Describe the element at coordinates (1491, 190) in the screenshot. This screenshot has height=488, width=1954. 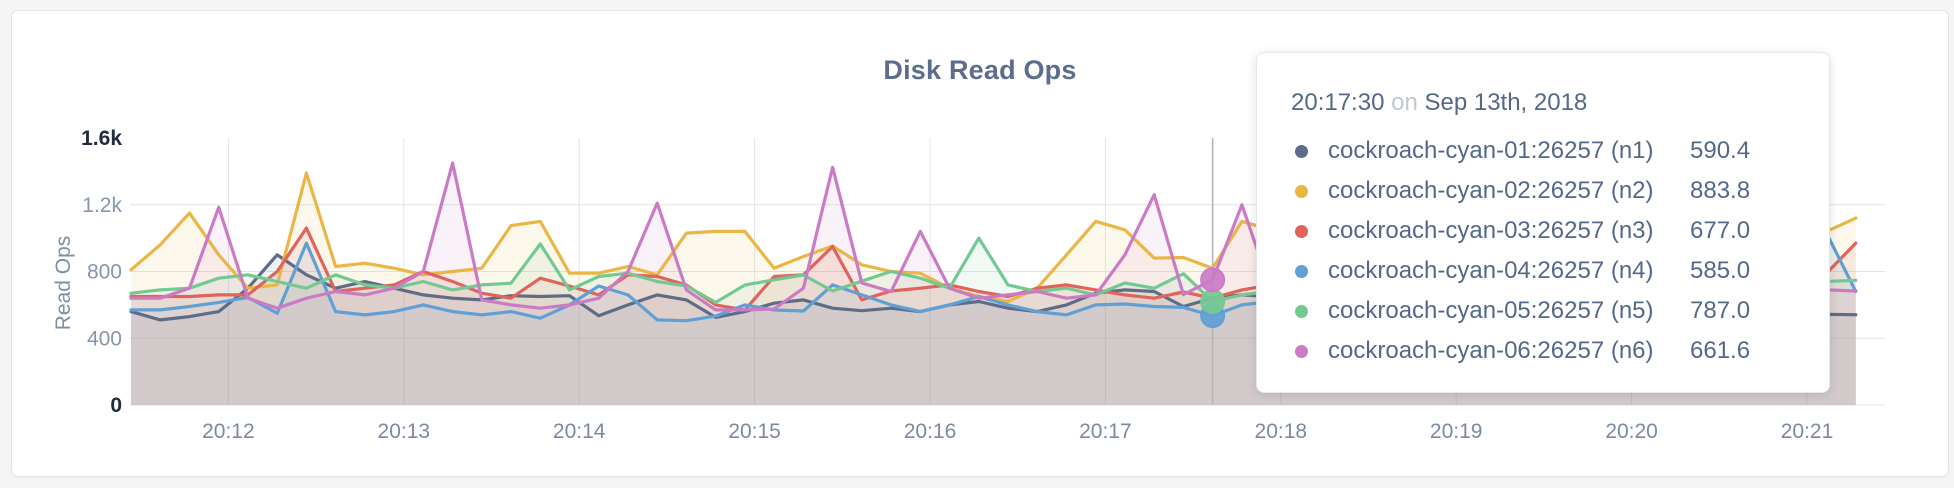
I see `tooltip-series-label: cockroach-cyan-02:26257 (n2)` at that location.